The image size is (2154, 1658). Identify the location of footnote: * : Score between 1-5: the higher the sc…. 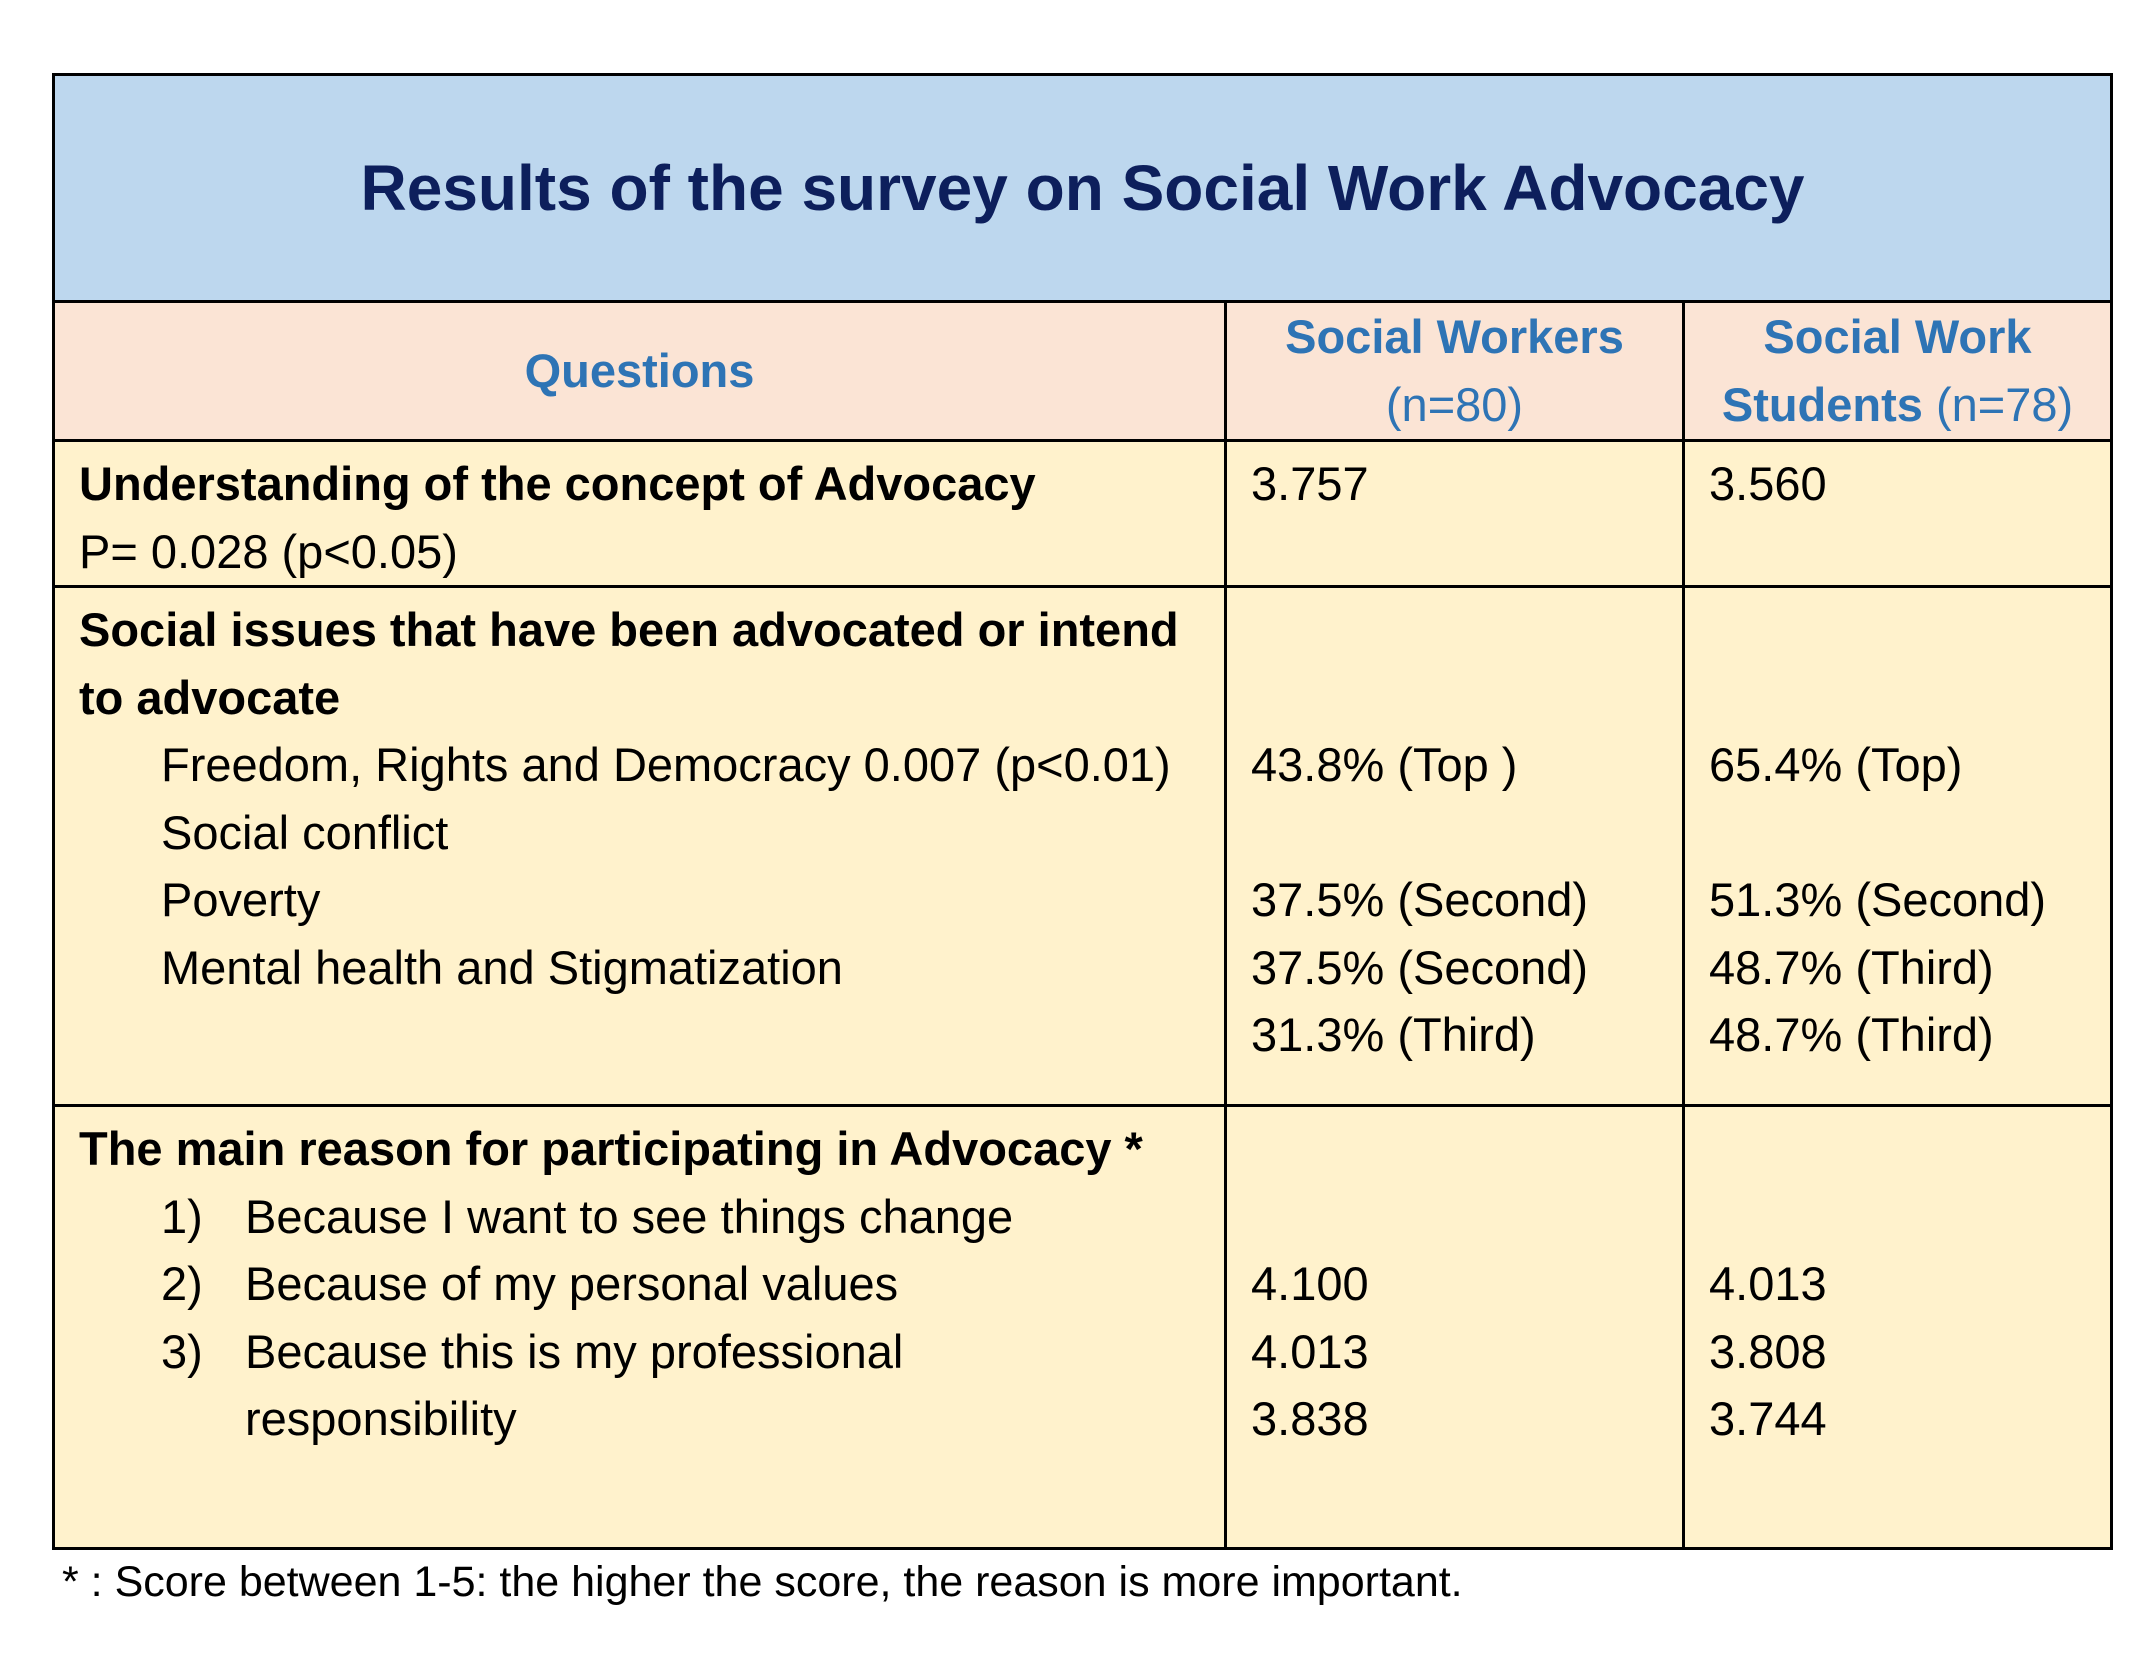
(762, 1582).